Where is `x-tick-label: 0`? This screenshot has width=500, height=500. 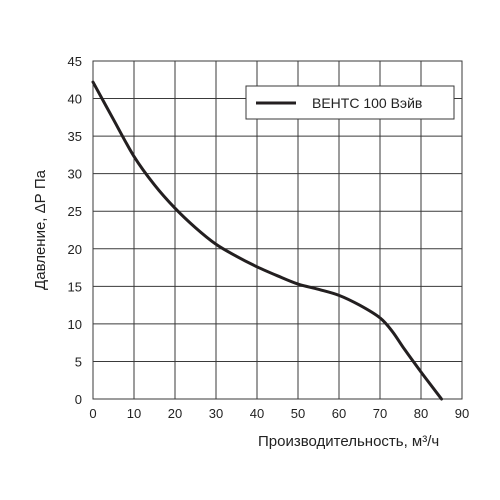 x-tick-label: 0 is located at coordinates (92, 413).